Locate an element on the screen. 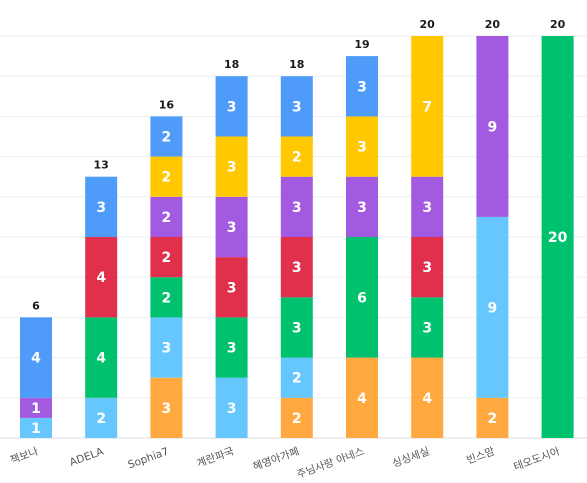  bar-total-label: 13 is located at coordinates (101, 165).